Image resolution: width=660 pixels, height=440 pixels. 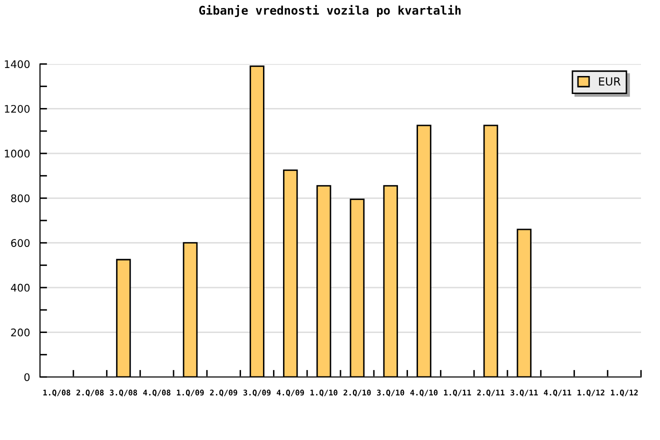 What do you see at coordinates (330, 11) in the screenshot?
I see `chart-title: Gibanje vrednosti vozila po kvartalih` at bounding box center [330, 11].